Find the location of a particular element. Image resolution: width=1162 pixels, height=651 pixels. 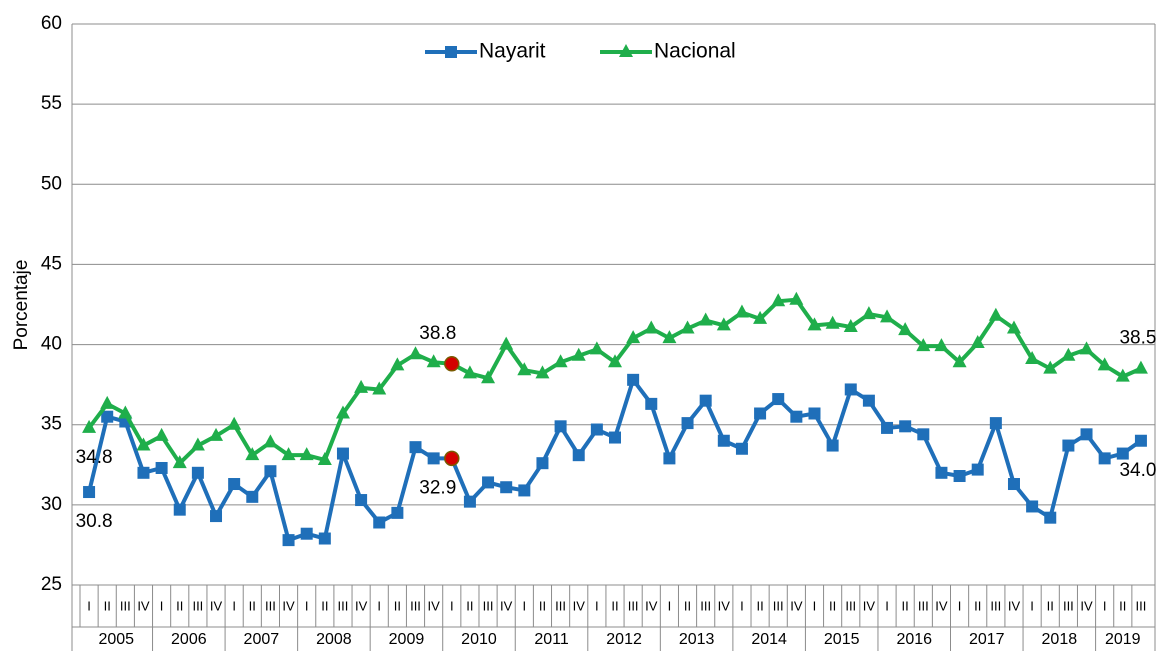

data-label: 38.5 is located at coordinates (1137, 338).